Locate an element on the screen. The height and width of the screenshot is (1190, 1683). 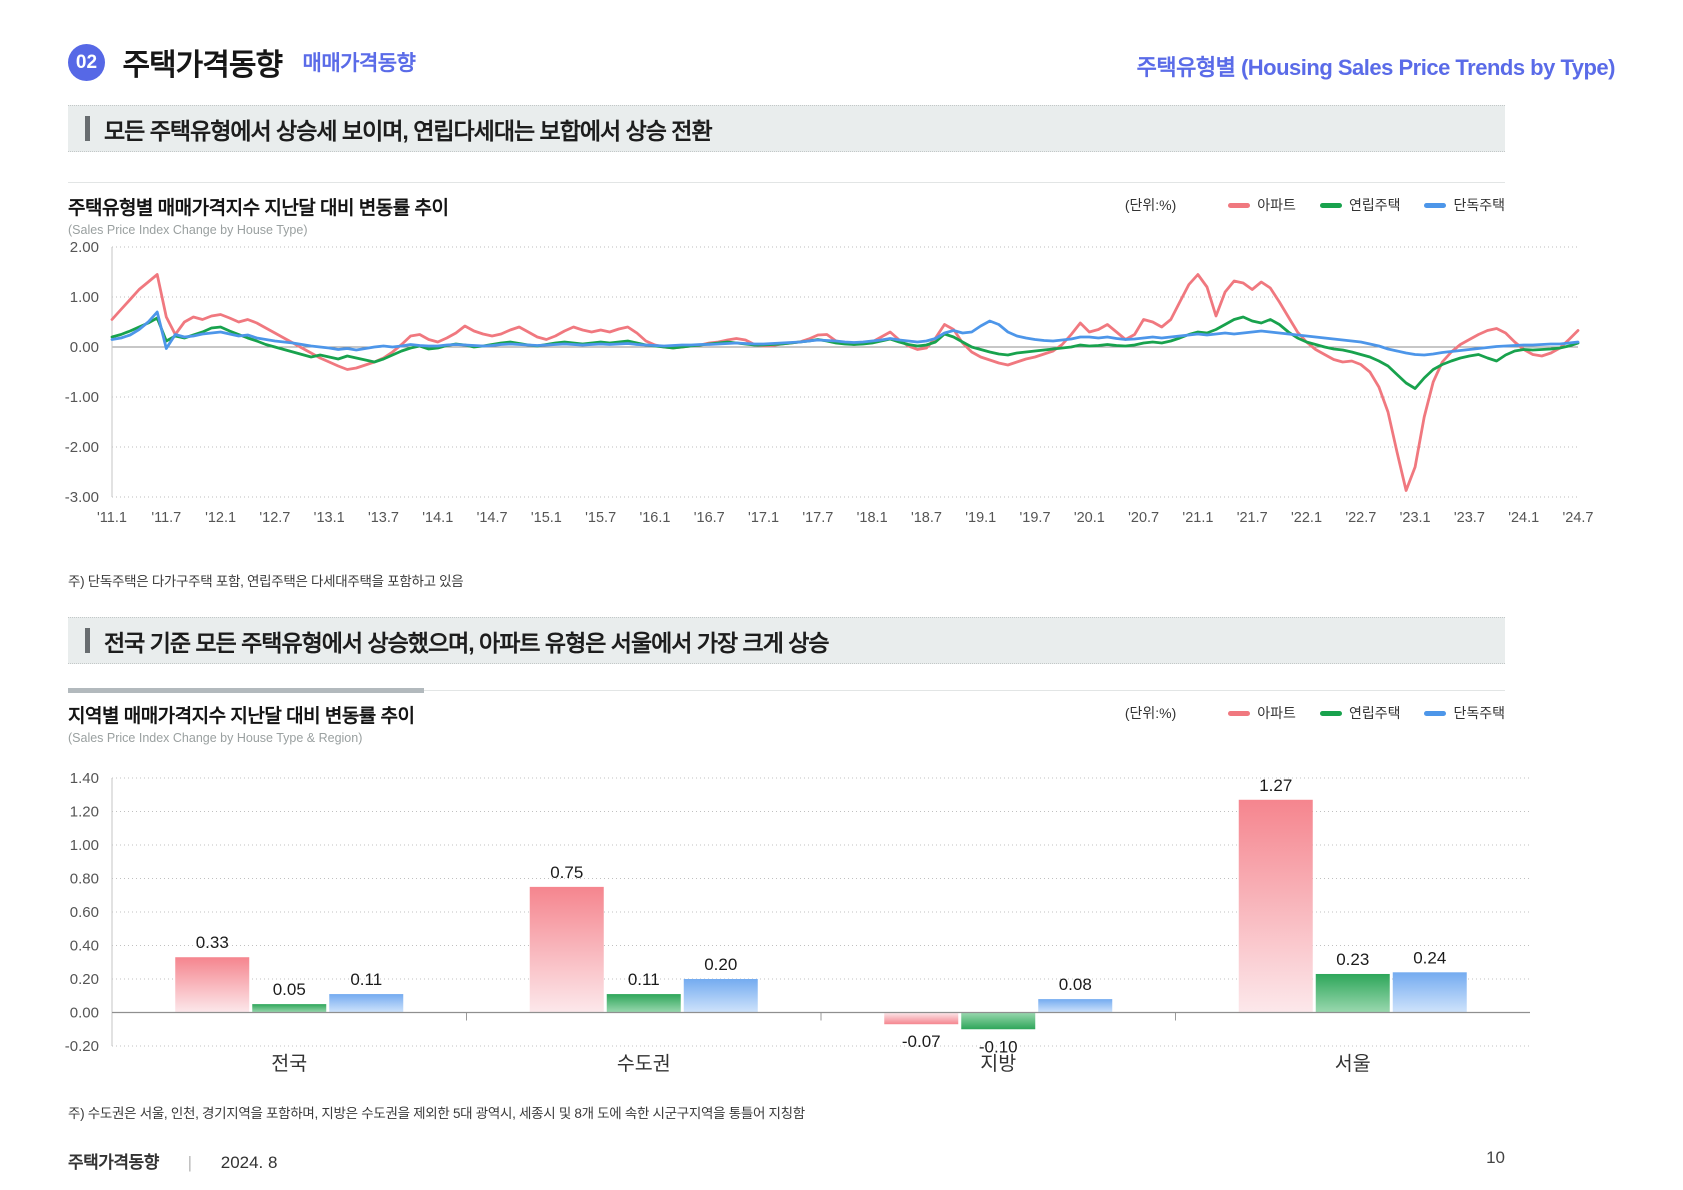
line-chart-subtitle: (Sales Price Index Change by House Type) is located at coordinates (188, 230).